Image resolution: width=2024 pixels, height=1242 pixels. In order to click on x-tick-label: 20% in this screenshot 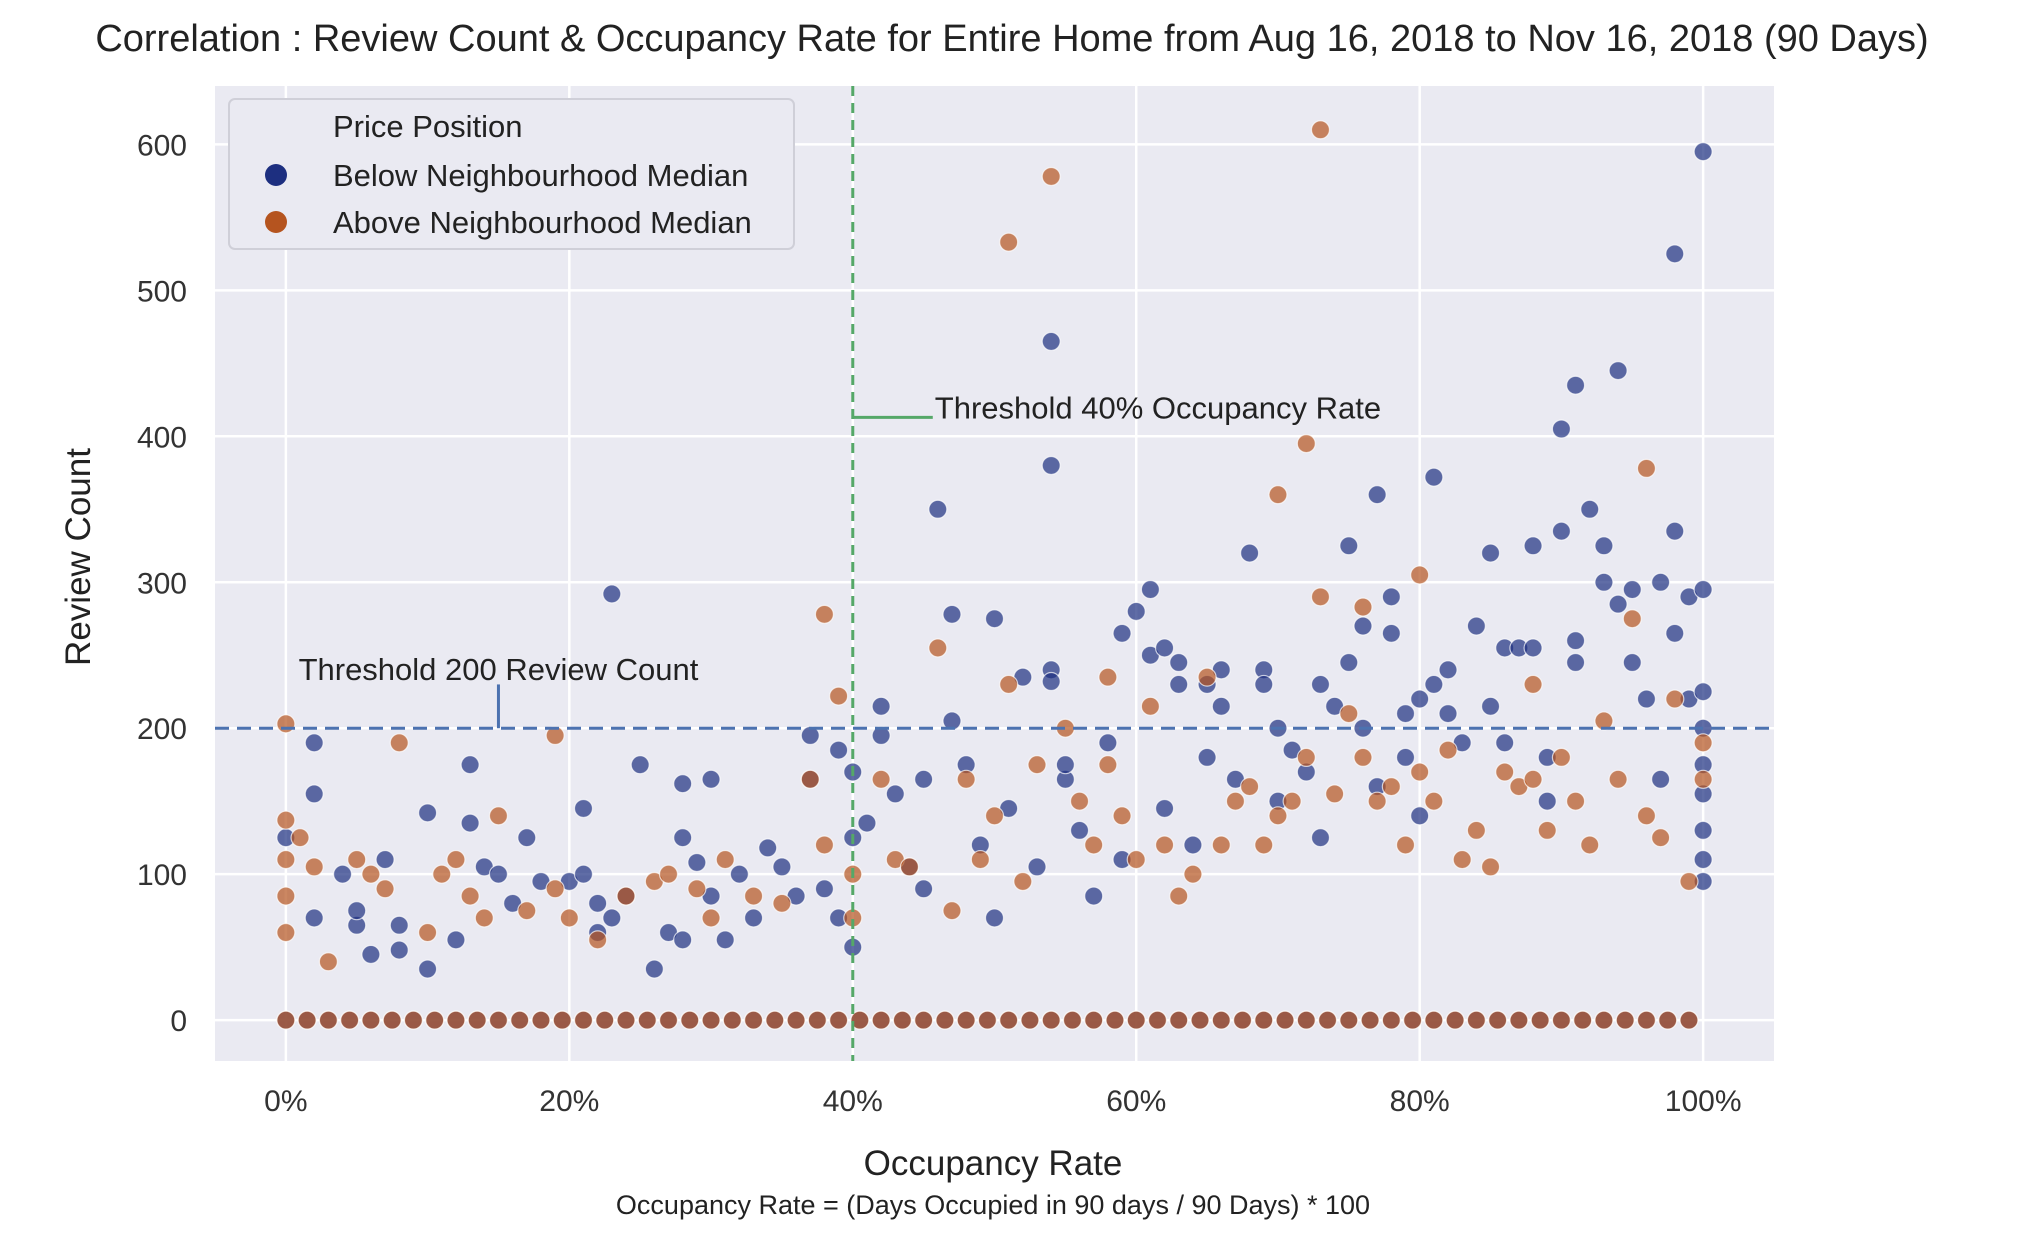, I will do `click(569, 1101)`.